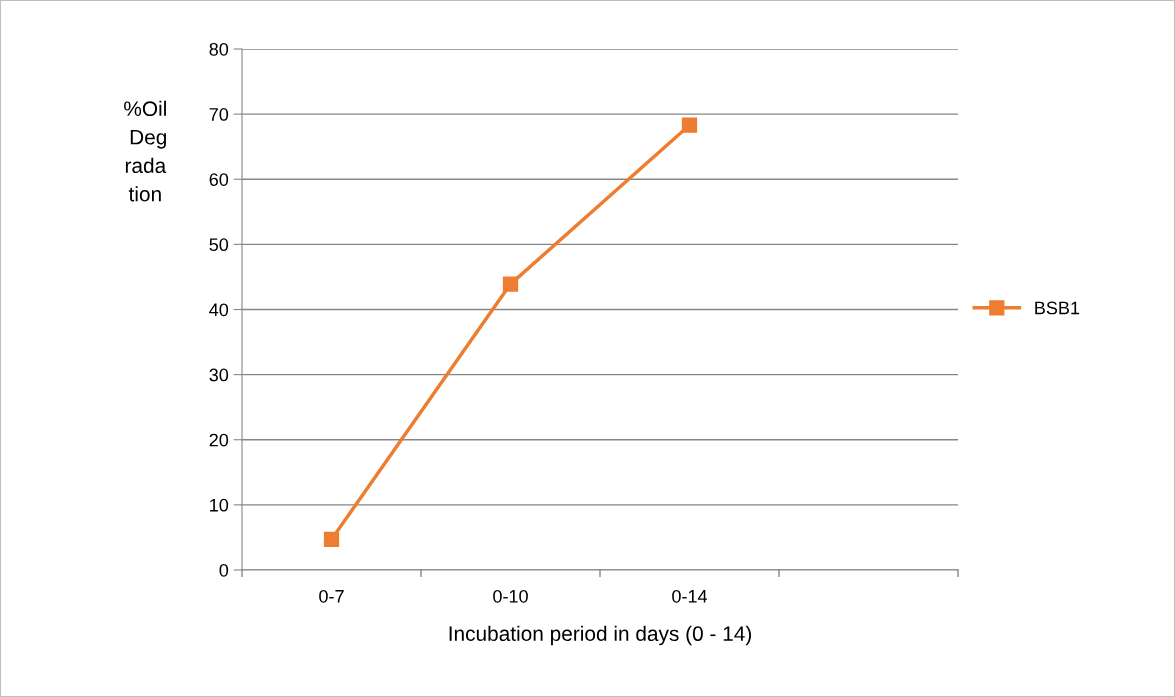 This screenshot has height=697, width=1175. Describe the element at coordinates (331, 596) in the screenshot. I see `x-tick-label: 0-7` at that location.